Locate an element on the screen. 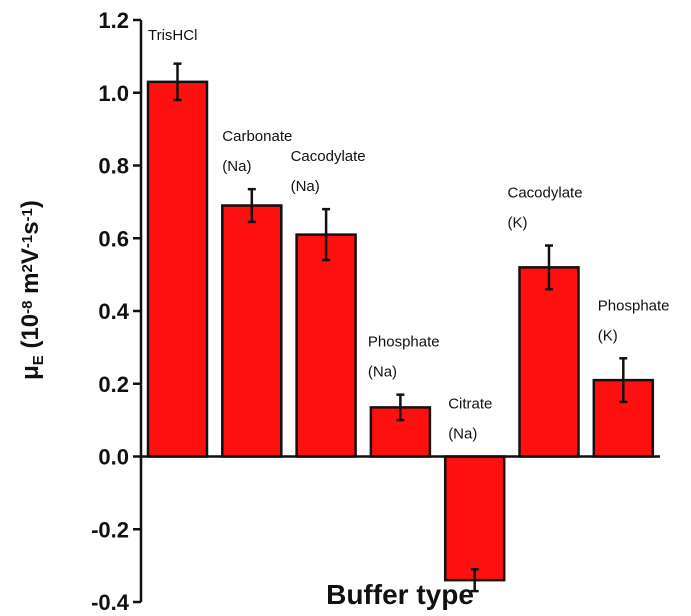 The image size is (691, 616). y-axis-label-part: 2 is located at coordinates (27, 268).